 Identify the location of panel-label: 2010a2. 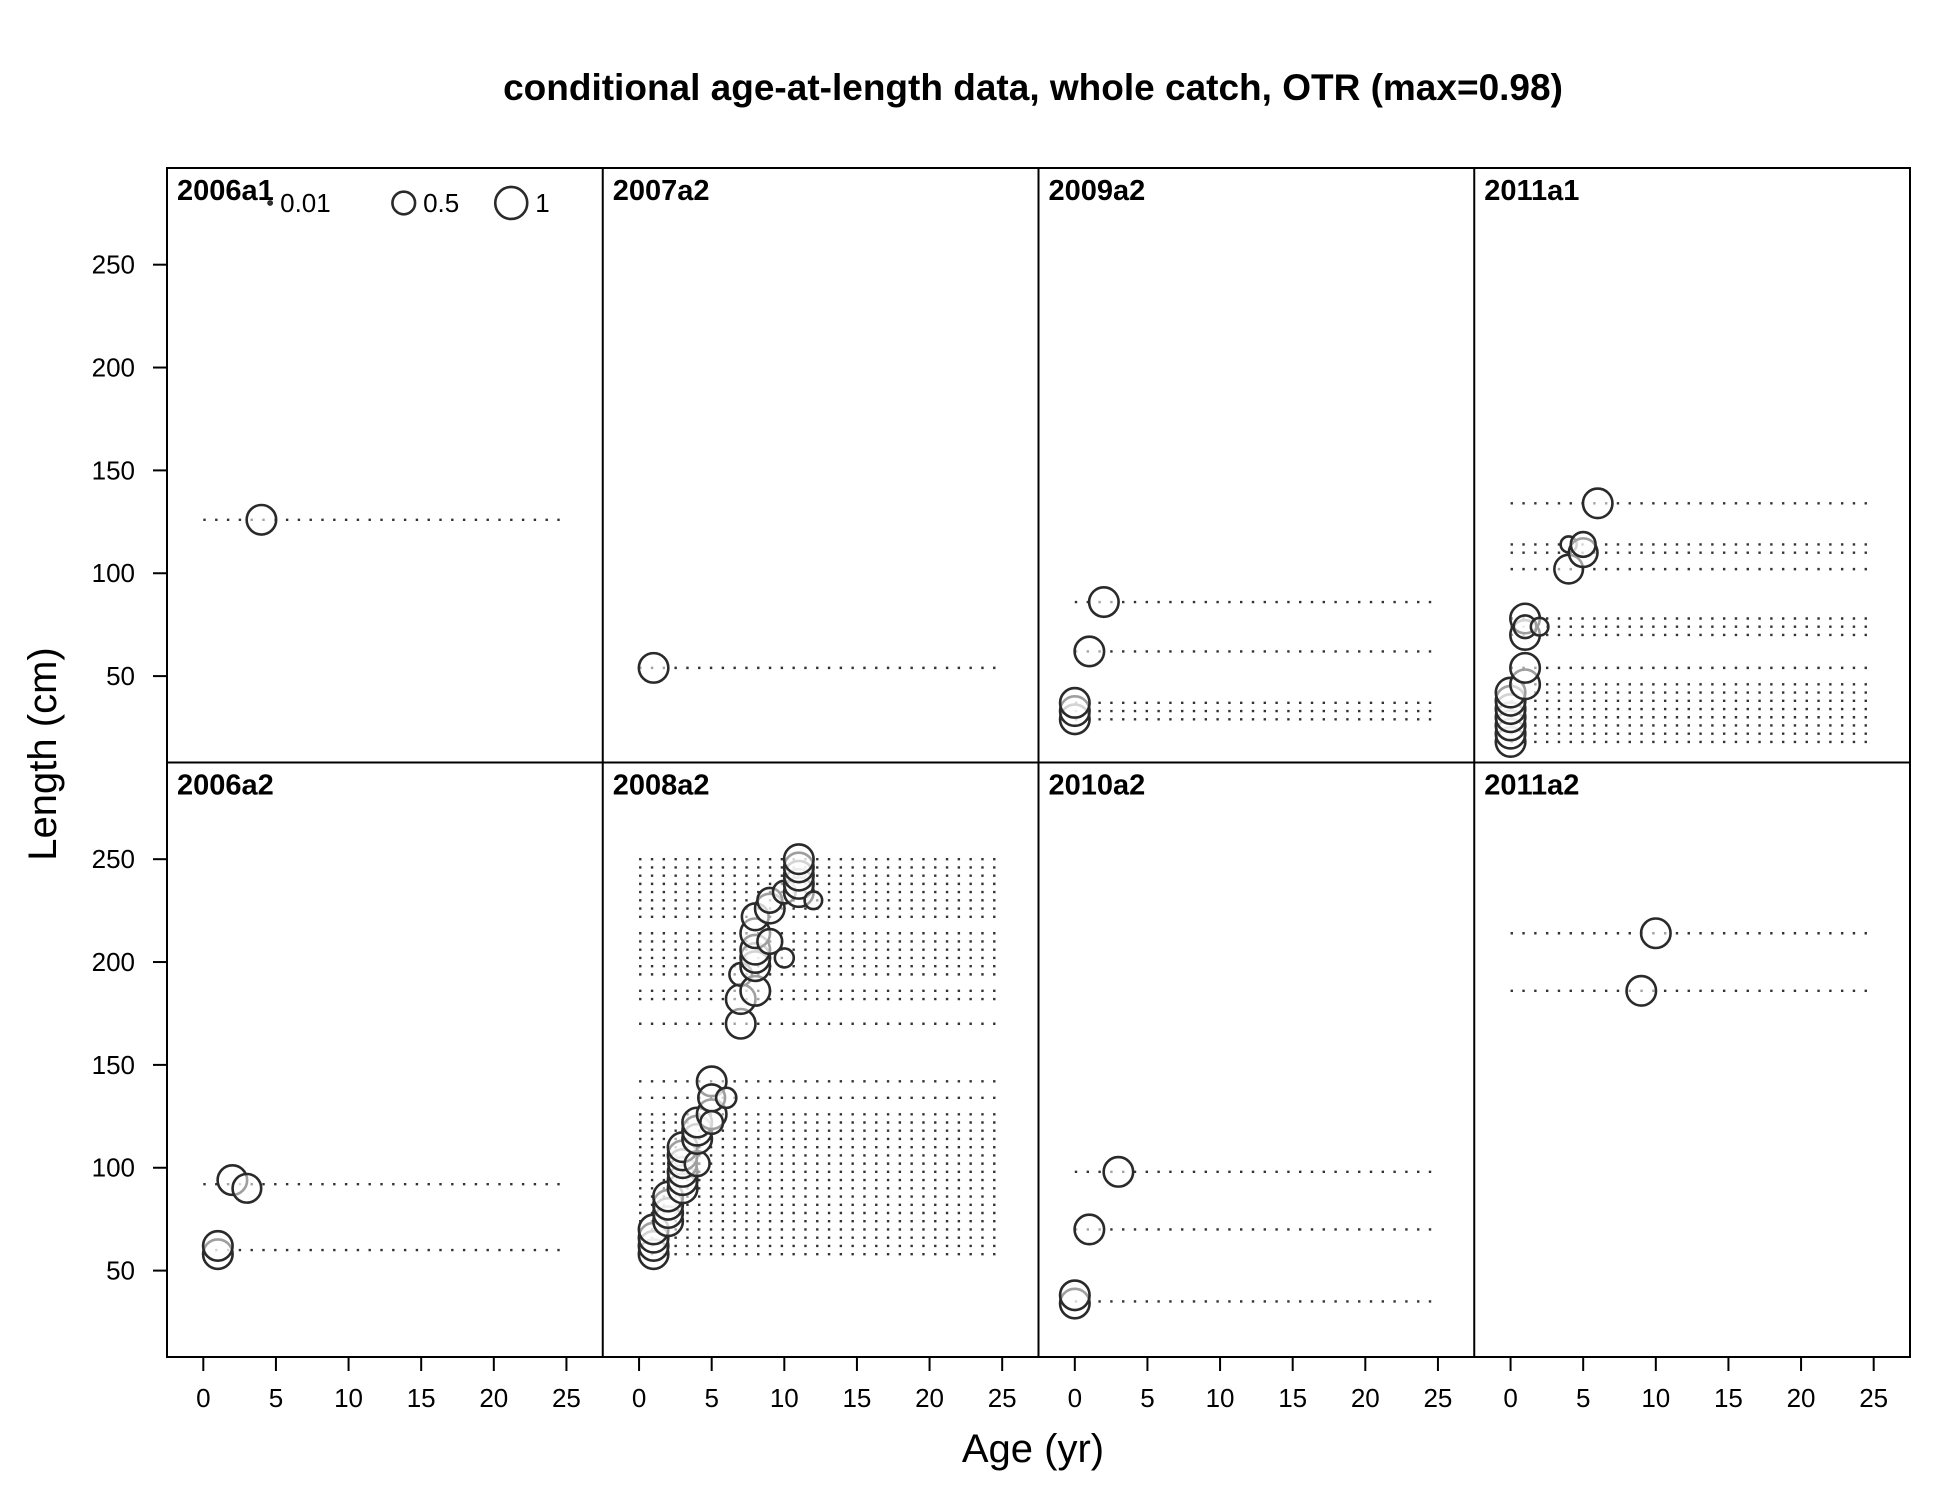
(1097, 786).